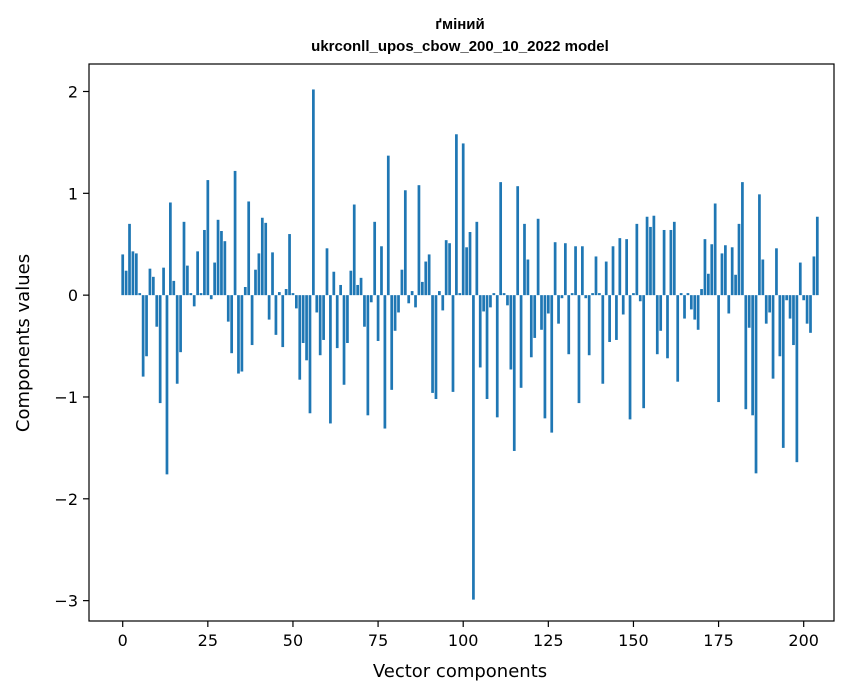 The height and width of the screenshot is (696, 847). Describe the element at coordinates (23, 343) in the screenshot. I see `y-axis-label: Components values` at that location.